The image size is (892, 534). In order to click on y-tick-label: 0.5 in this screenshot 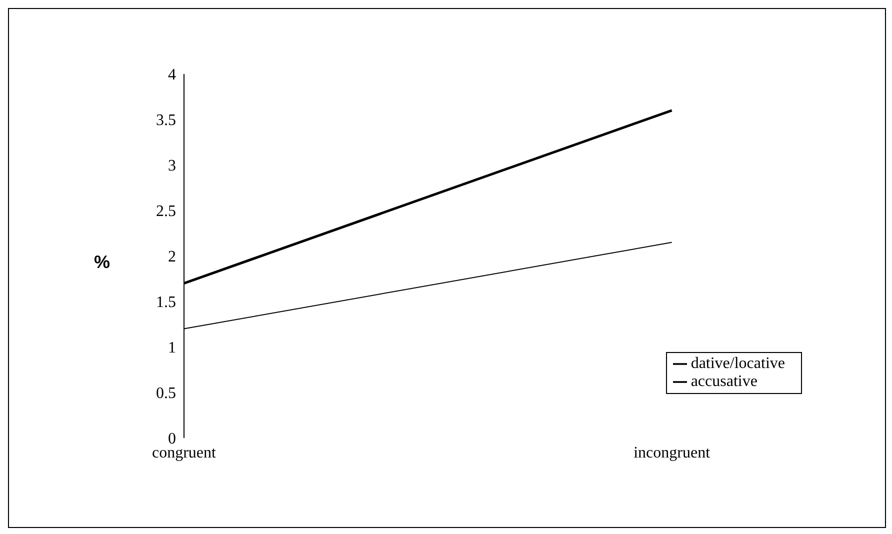, I will do `click(166, 393)`.